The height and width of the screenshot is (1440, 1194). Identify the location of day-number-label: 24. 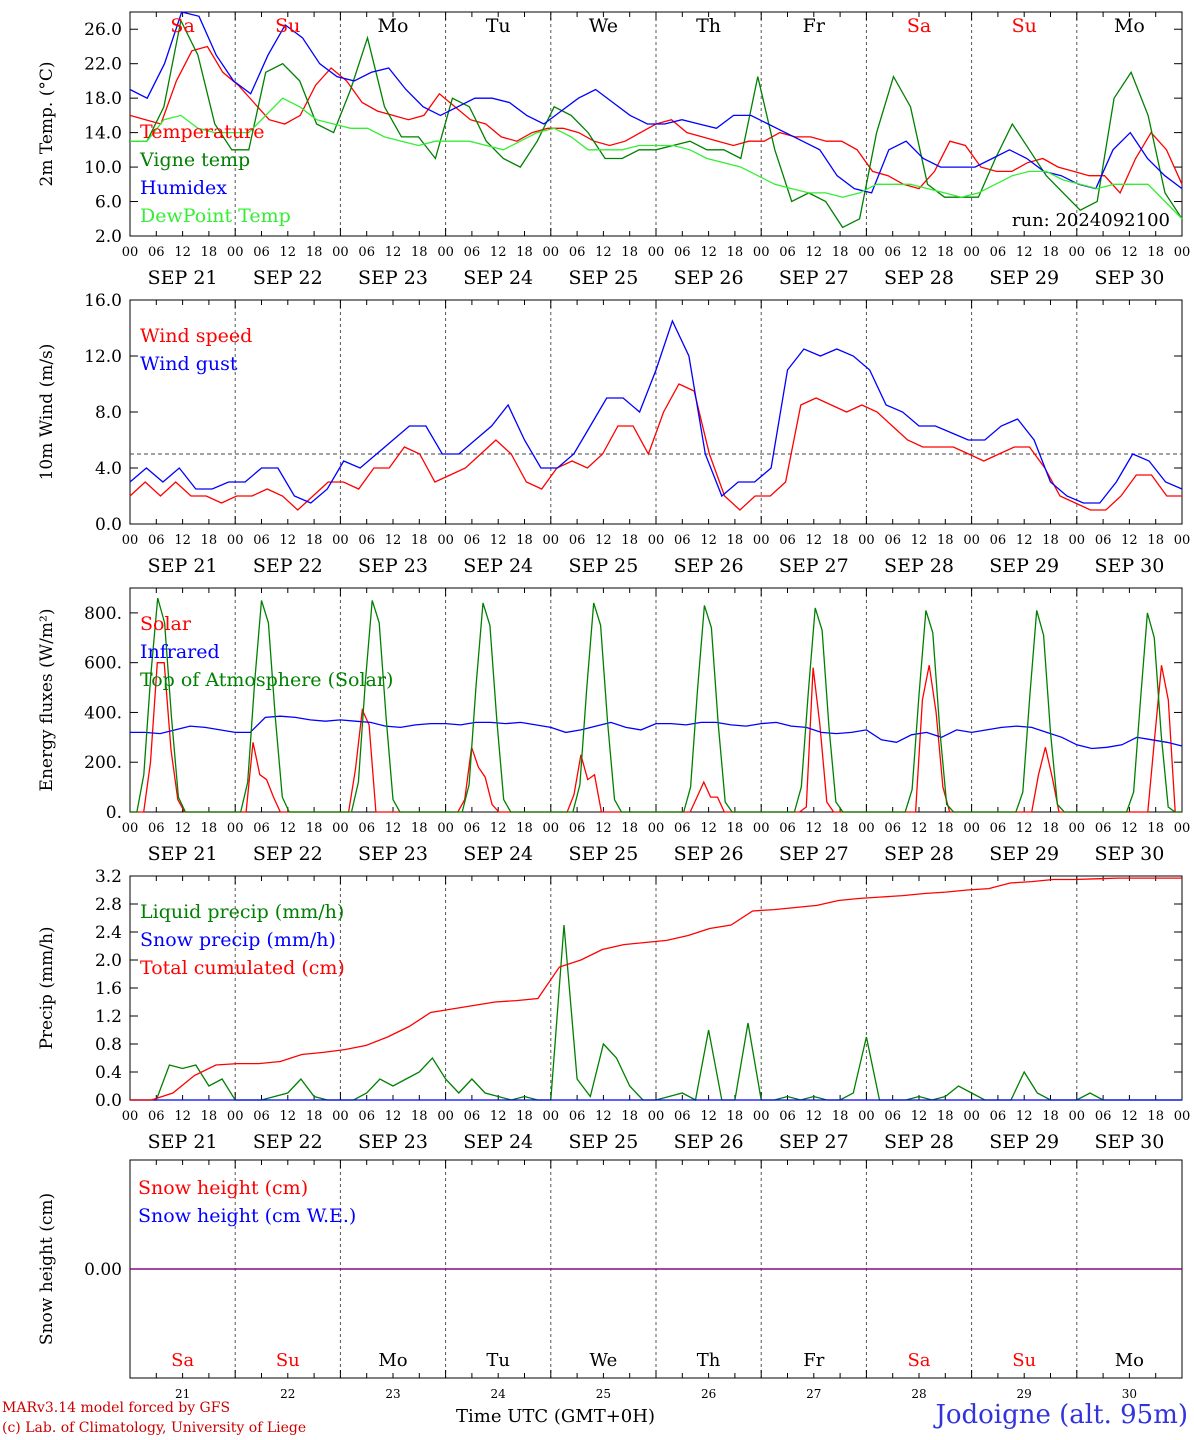
(499, 1394).